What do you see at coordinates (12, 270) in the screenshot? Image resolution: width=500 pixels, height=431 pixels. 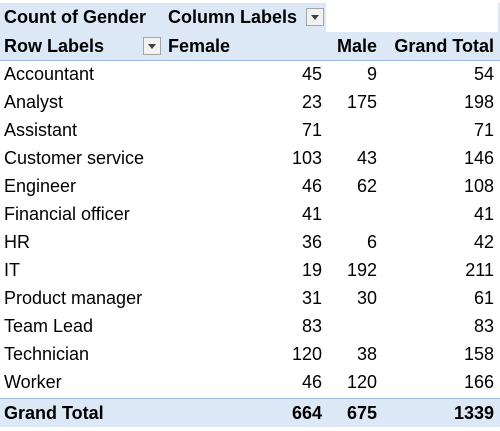 I see `row-label: IT` at bounding box center [12, 270].